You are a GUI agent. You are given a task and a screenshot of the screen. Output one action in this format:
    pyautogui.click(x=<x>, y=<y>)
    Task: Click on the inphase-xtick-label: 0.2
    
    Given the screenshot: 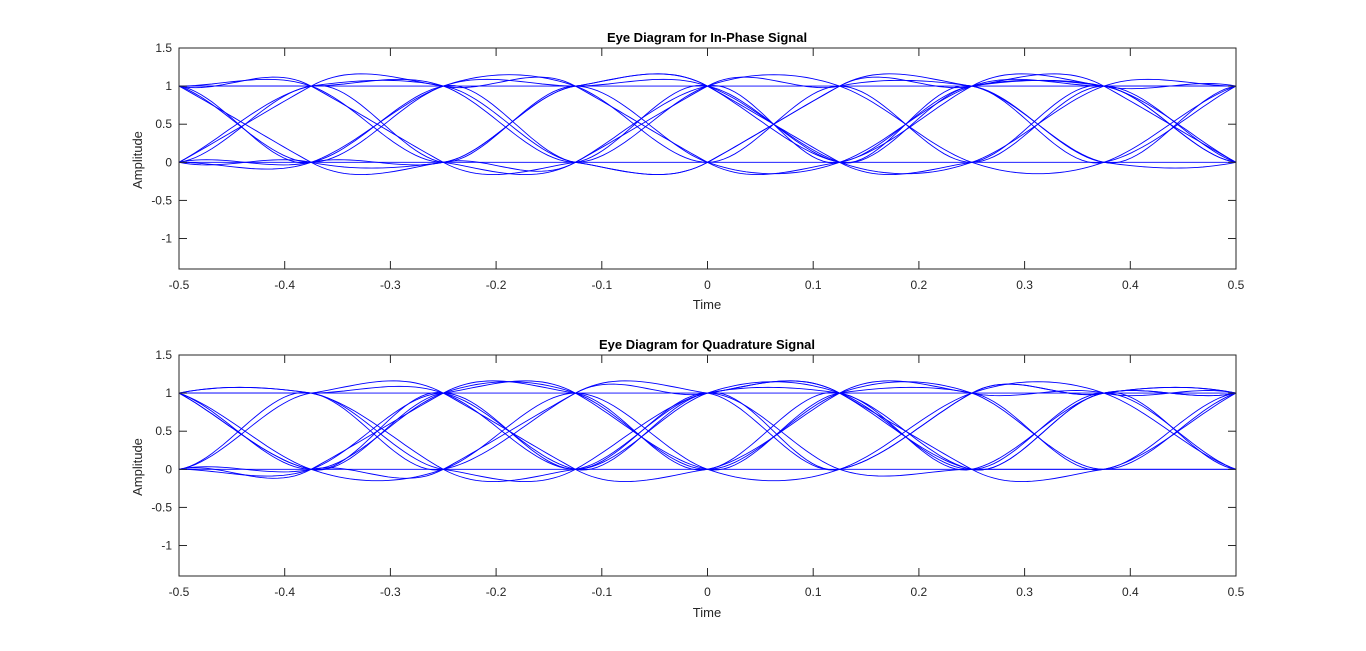 What is the action you would take?
    pyautogui.click(x=919, y=285)
    